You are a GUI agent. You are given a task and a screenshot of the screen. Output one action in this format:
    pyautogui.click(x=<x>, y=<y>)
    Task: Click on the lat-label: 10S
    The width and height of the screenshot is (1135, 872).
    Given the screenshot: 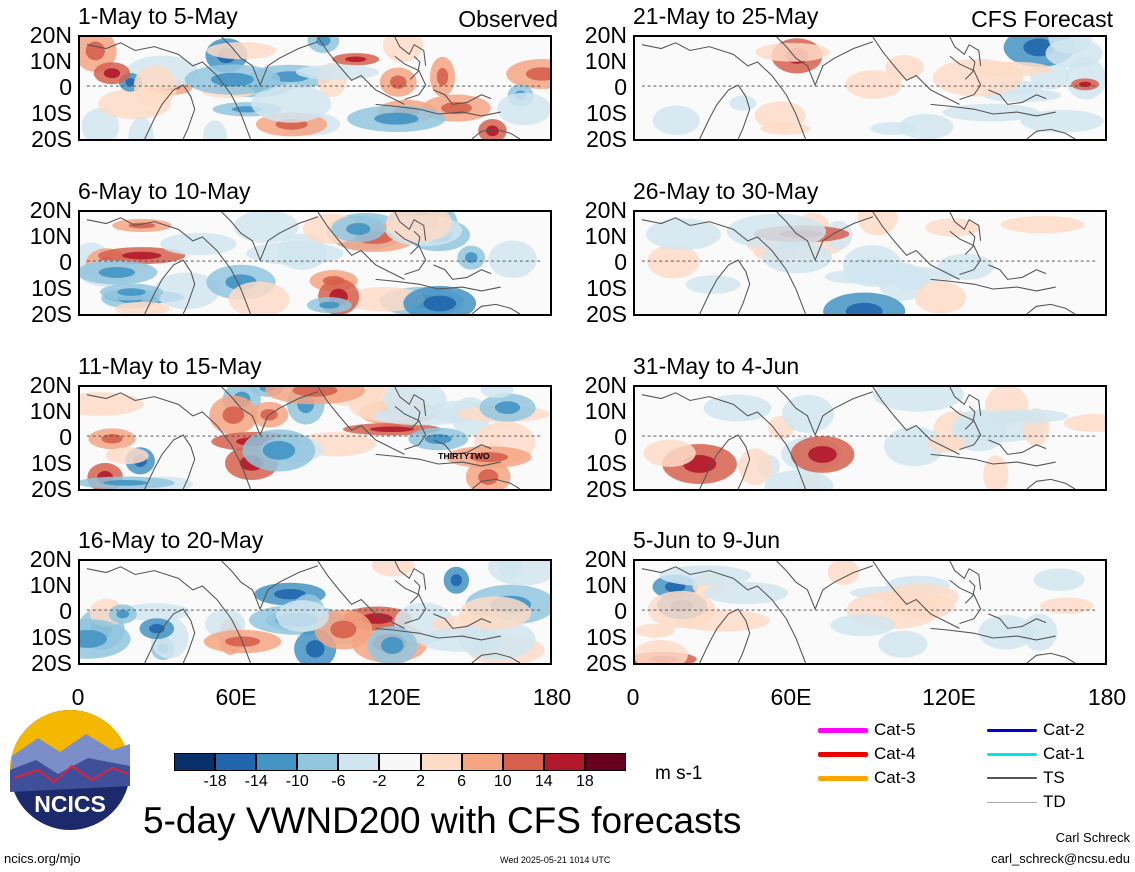 What is the action you would take?
    pyautogui.click(x=606, y=113)
    